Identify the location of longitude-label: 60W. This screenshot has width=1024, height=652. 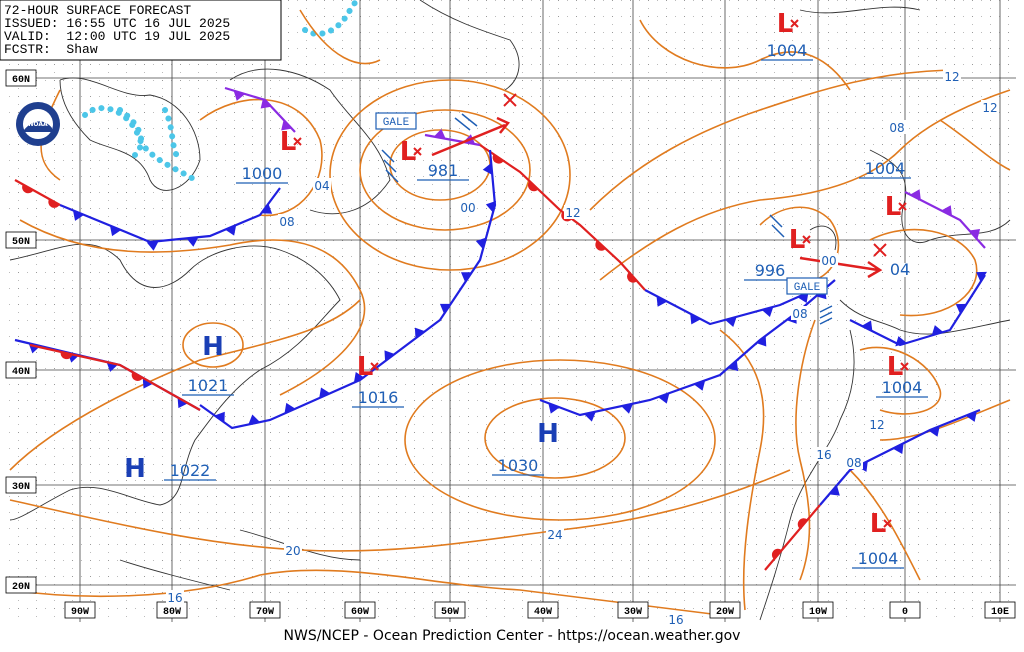
(360, 612).